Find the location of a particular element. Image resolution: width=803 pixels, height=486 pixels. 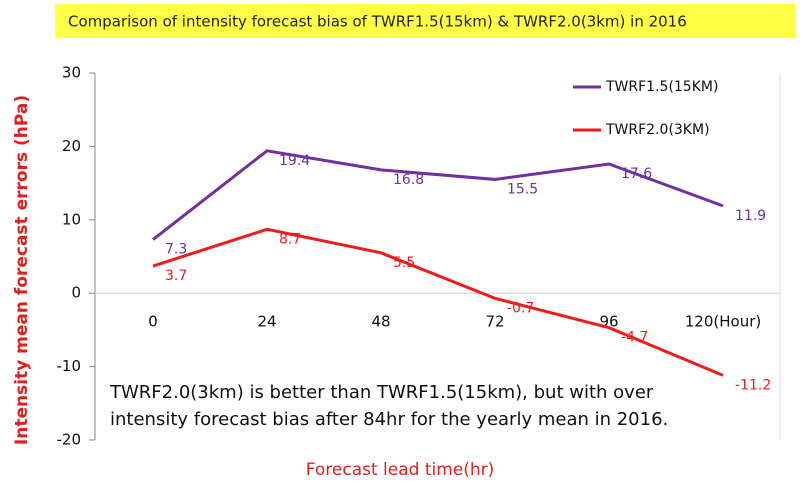

data-label: -4.7 is located at coordinates (634, 338).